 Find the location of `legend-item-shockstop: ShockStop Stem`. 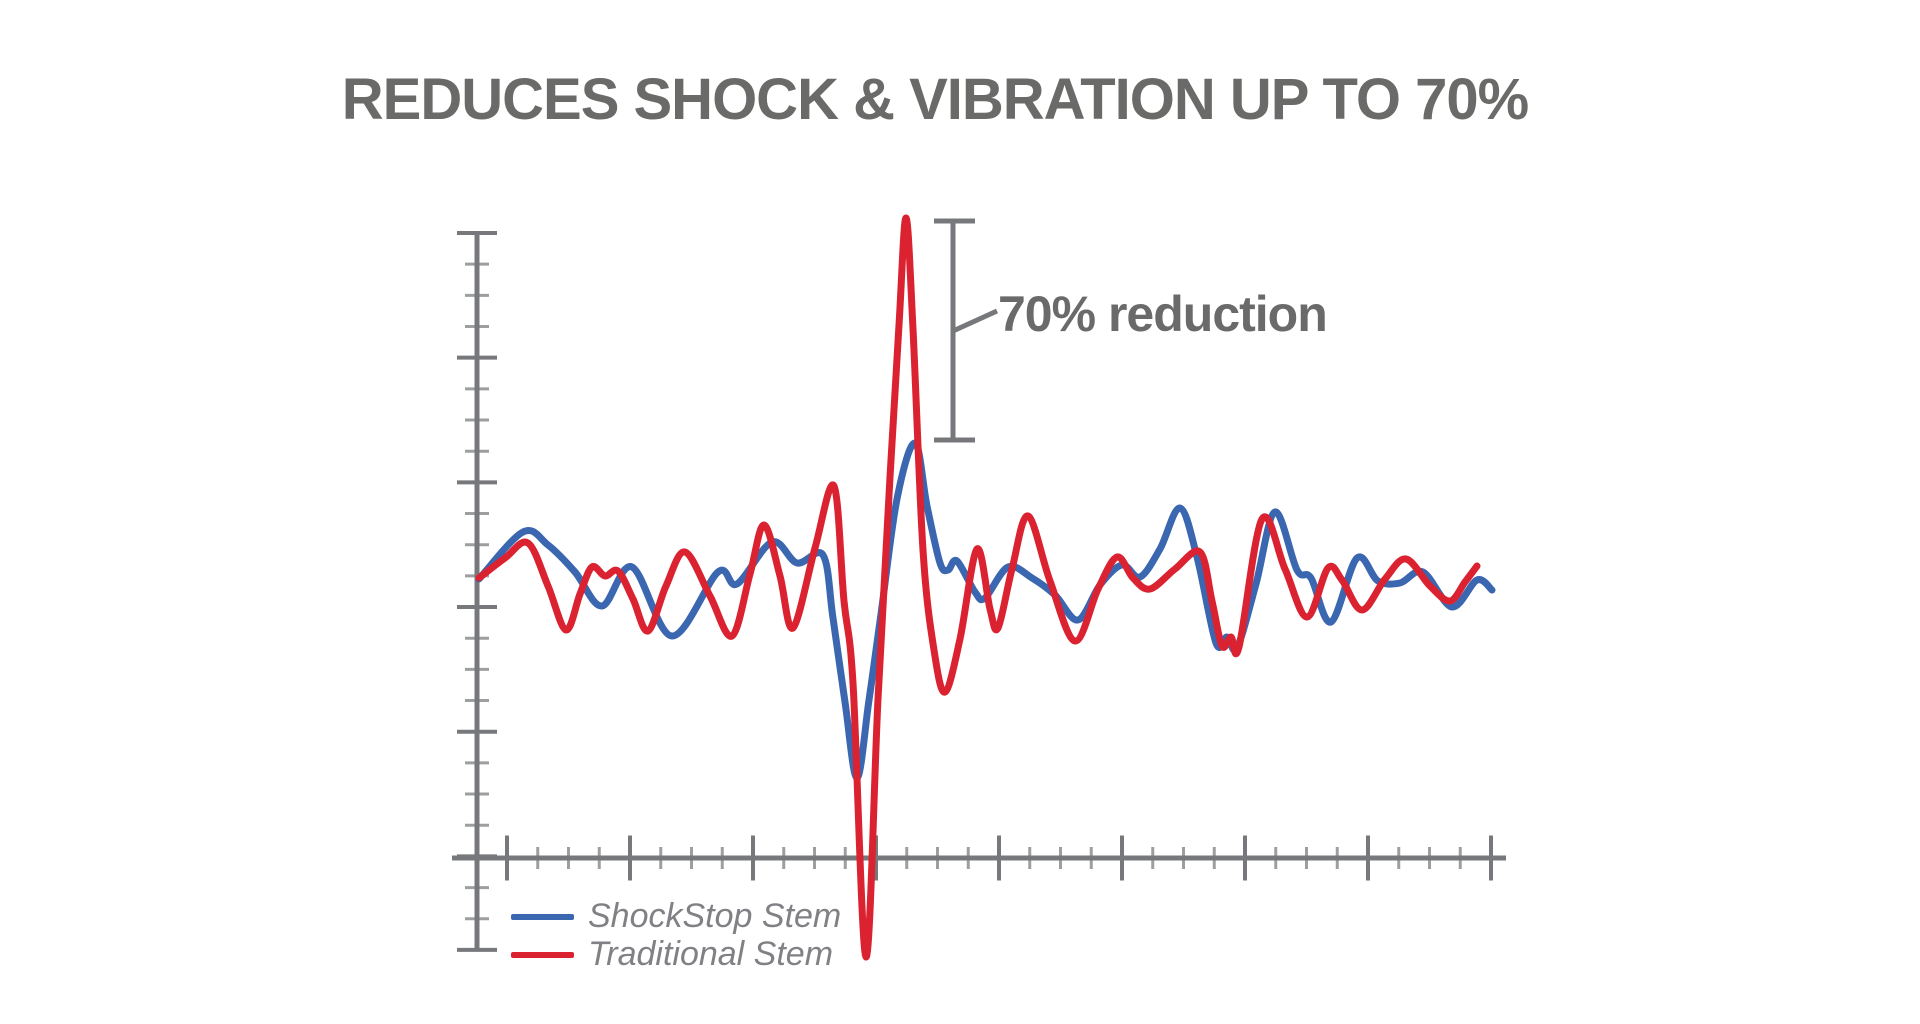

legend-item-shockstop: ShockStop Stem is located at coordinates (676, 916).